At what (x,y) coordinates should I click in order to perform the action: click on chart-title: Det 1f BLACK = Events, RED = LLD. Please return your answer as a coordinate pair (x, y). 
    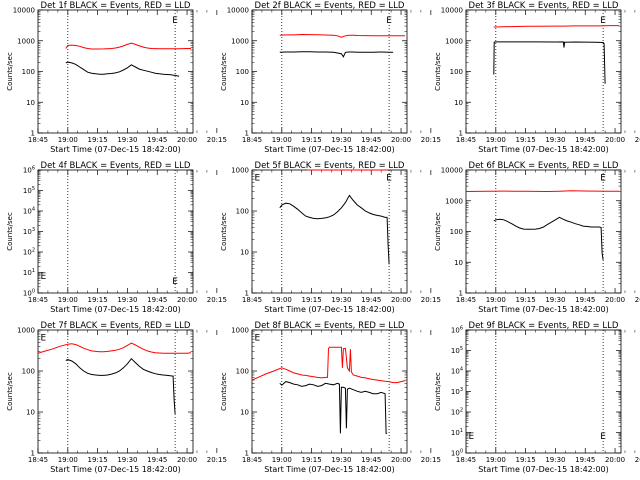
    Looking at the image, I should click on (116, 6).